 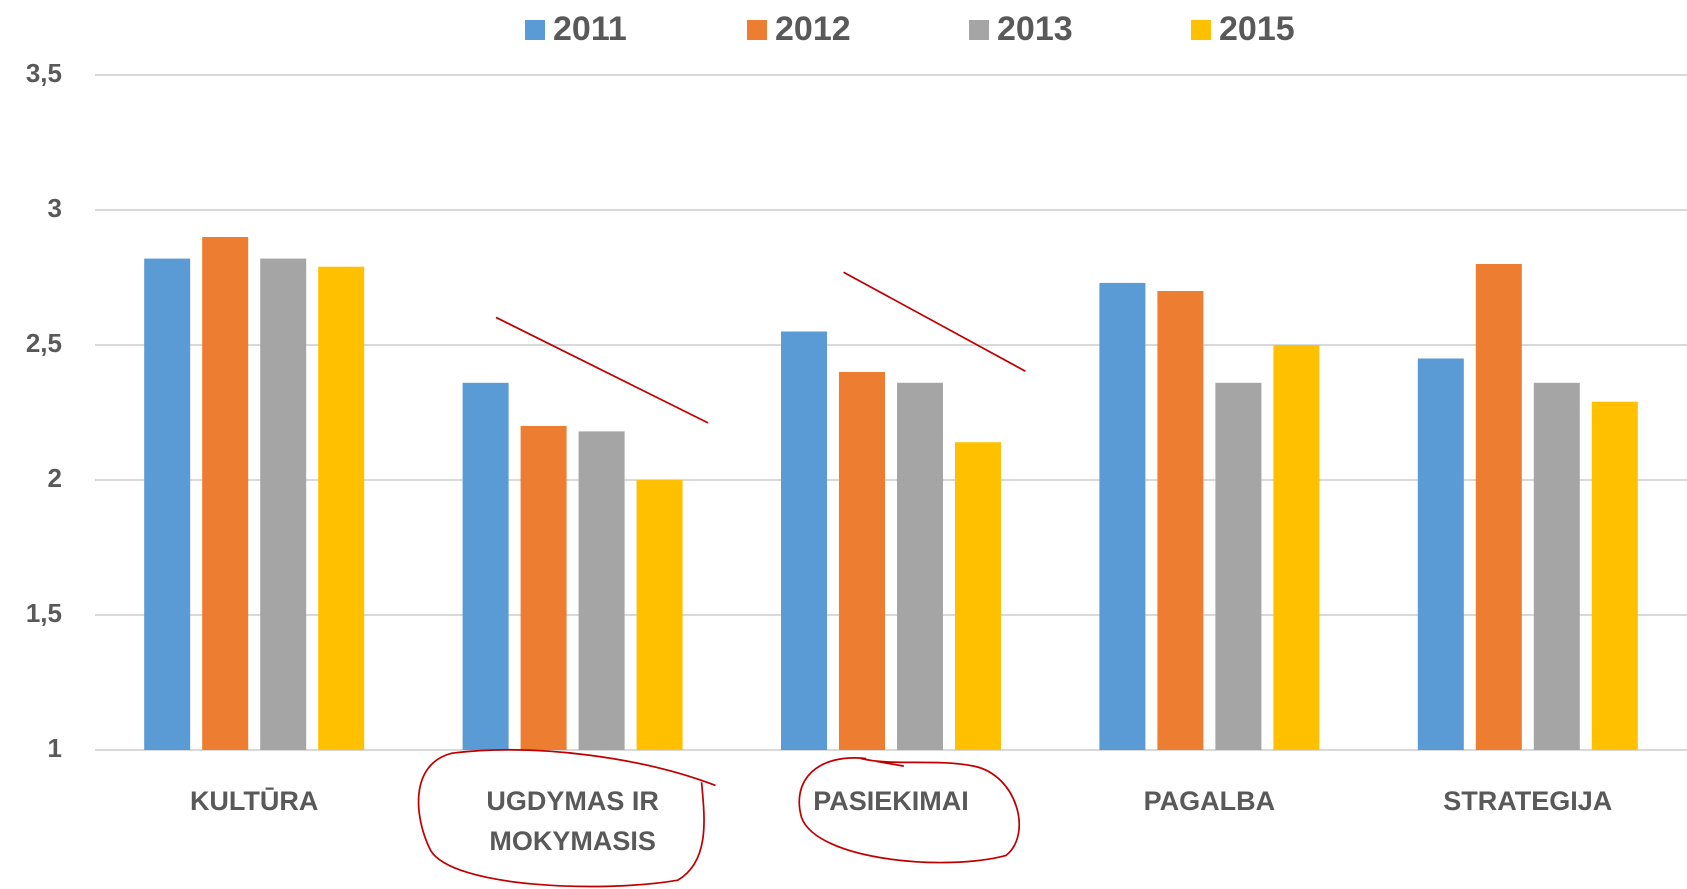 What do you see at coordinates (1209, 801) in the screenshot?
I see `x-tick-label: PAGALBA` at bounding box center [1209, 801].